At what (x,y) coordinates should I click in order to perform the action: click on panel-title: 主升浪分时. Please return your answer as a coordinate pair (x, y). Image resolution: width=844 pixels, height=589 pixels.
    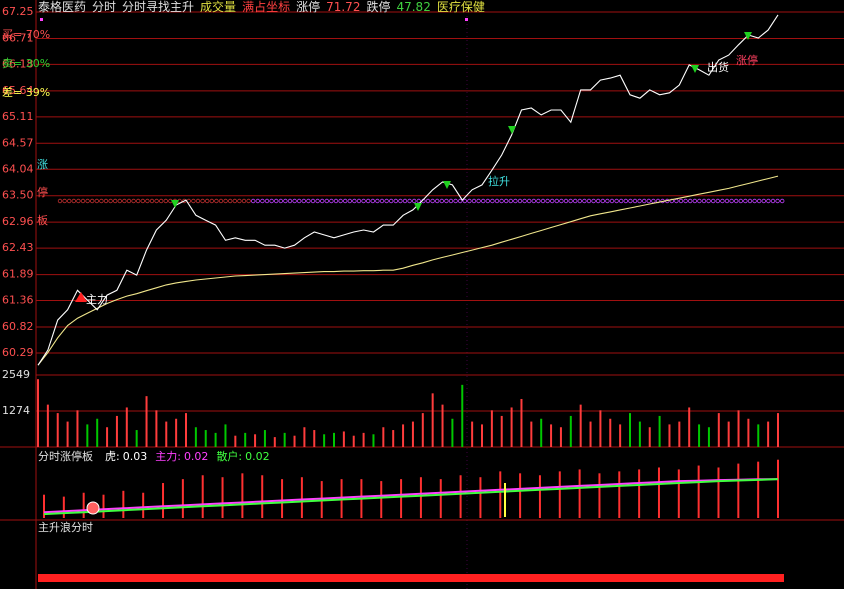
    Looking at the image, I should click on (65, 527).